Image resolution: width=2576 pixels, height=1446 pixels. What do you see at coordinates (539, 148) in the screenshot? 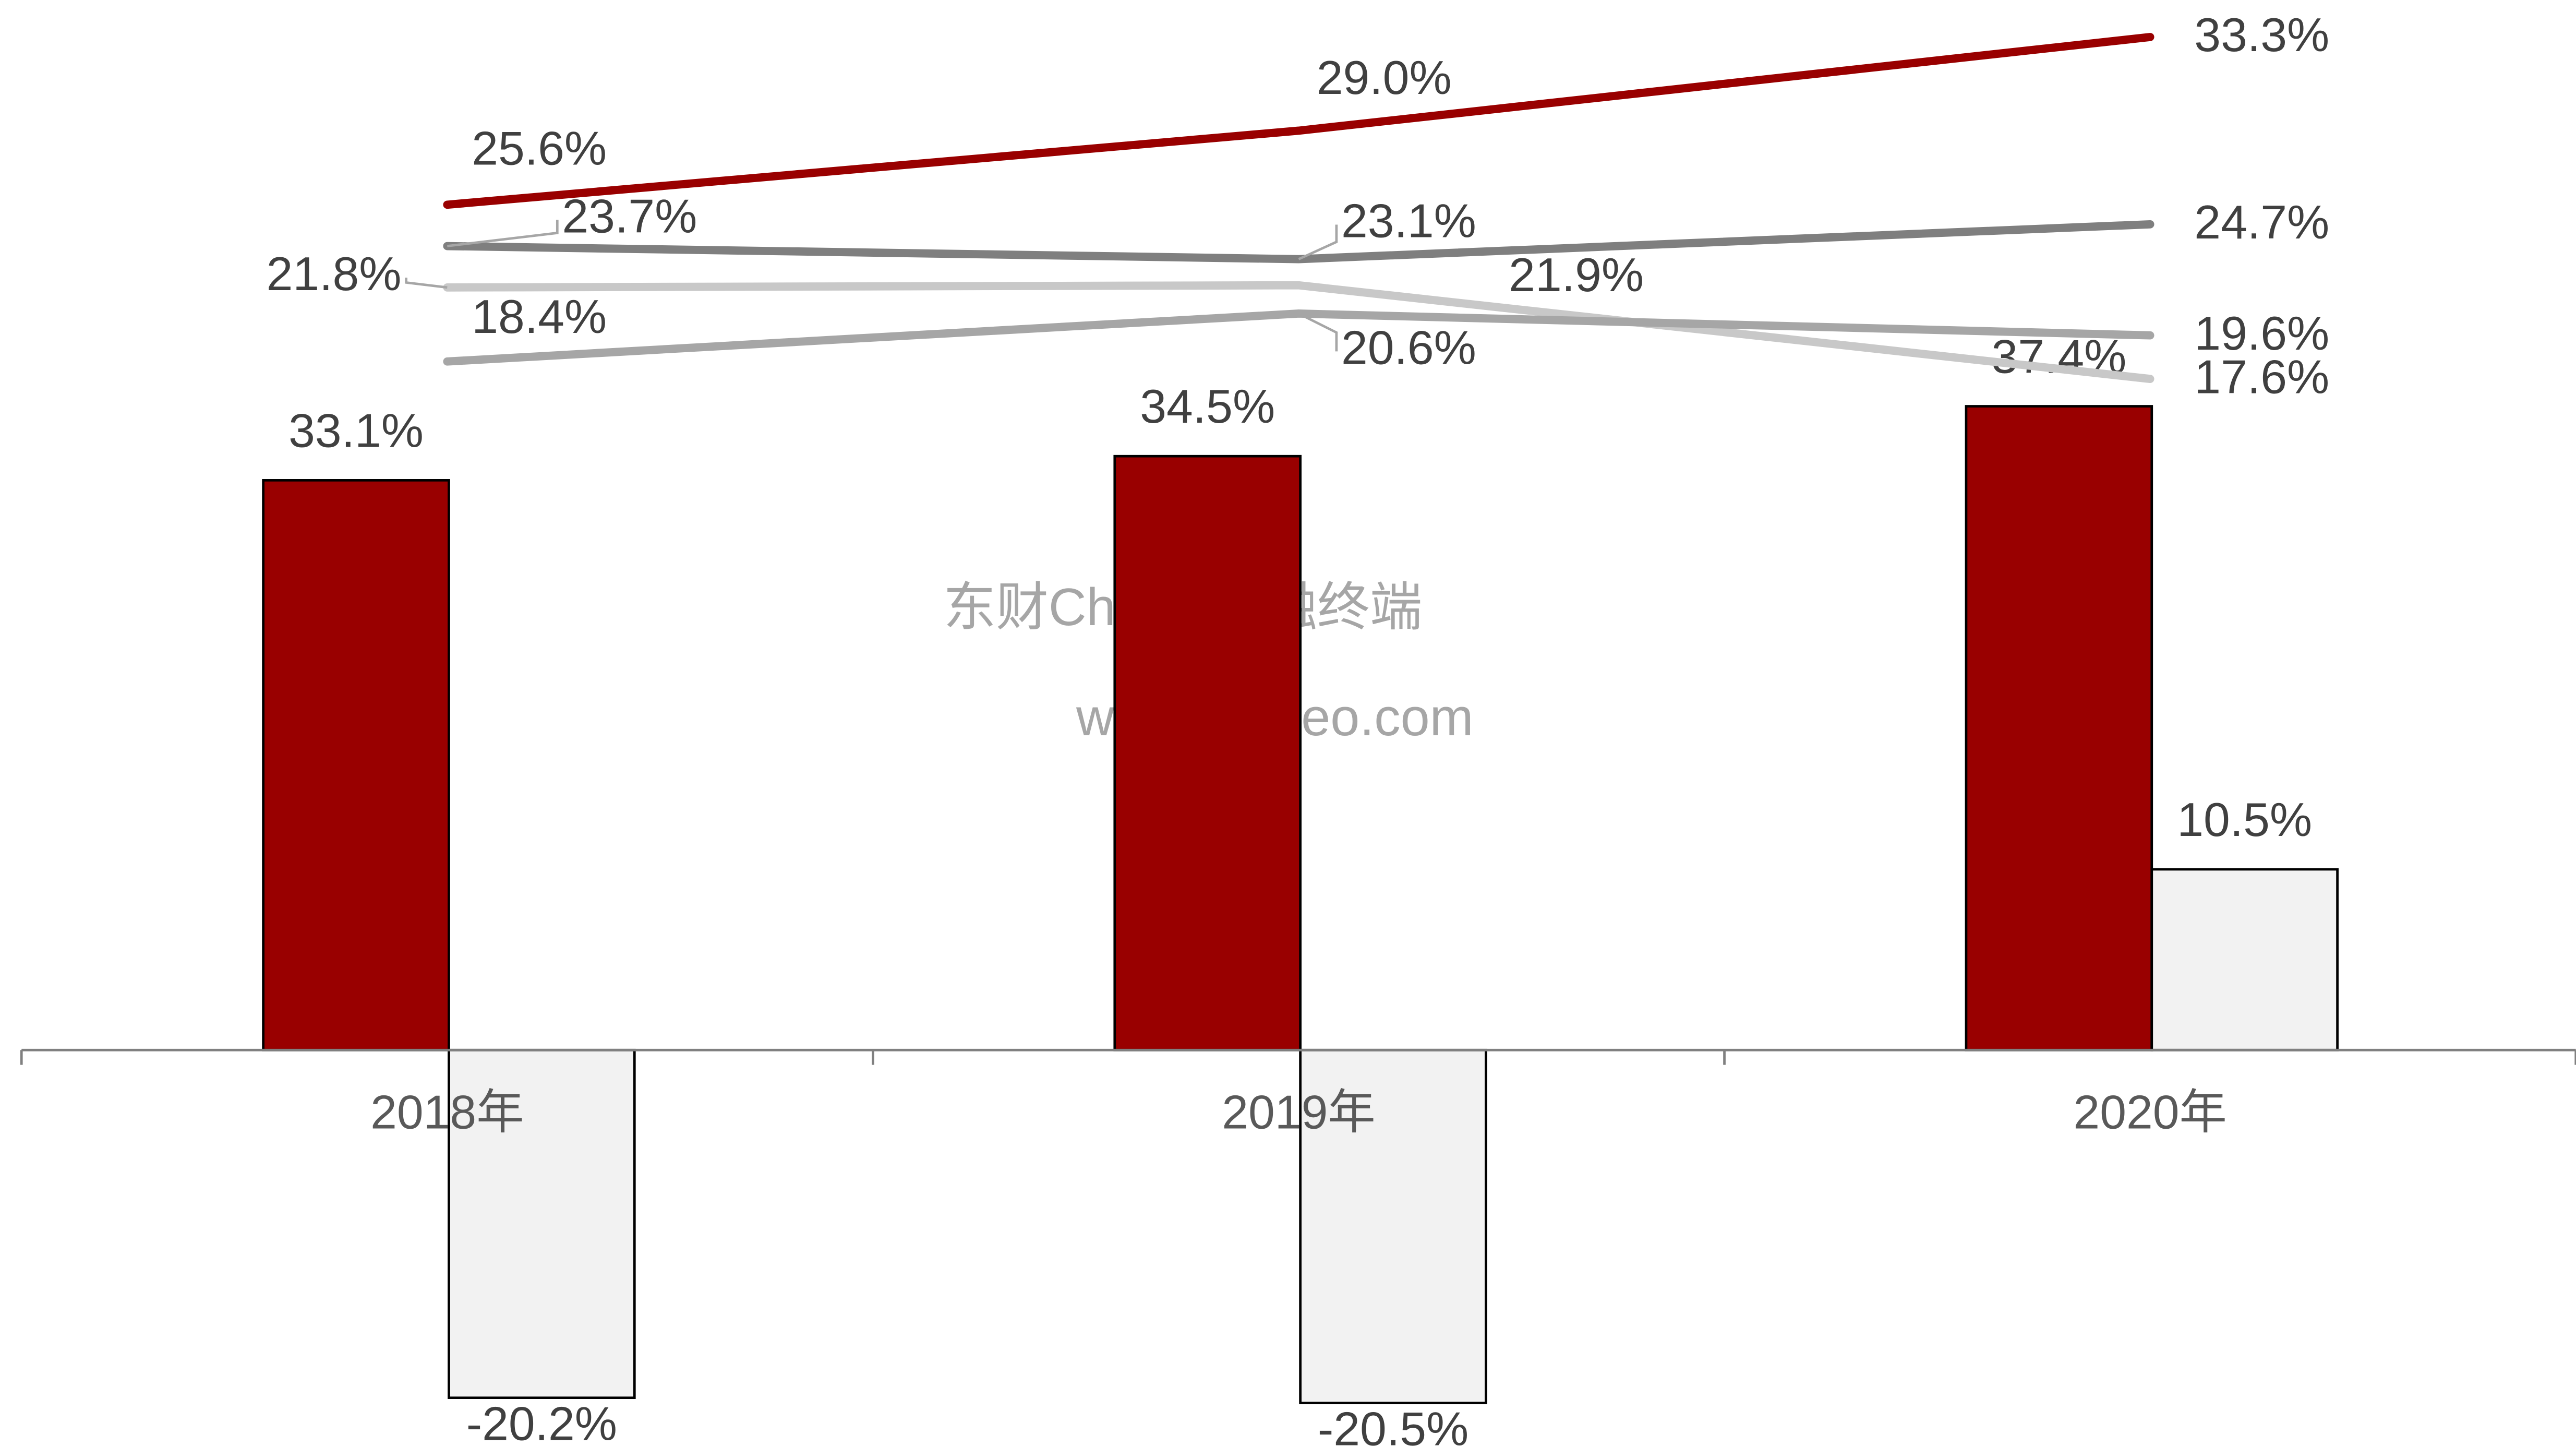
I see `data-label: 25.6%` at bounding box center [539, 148].